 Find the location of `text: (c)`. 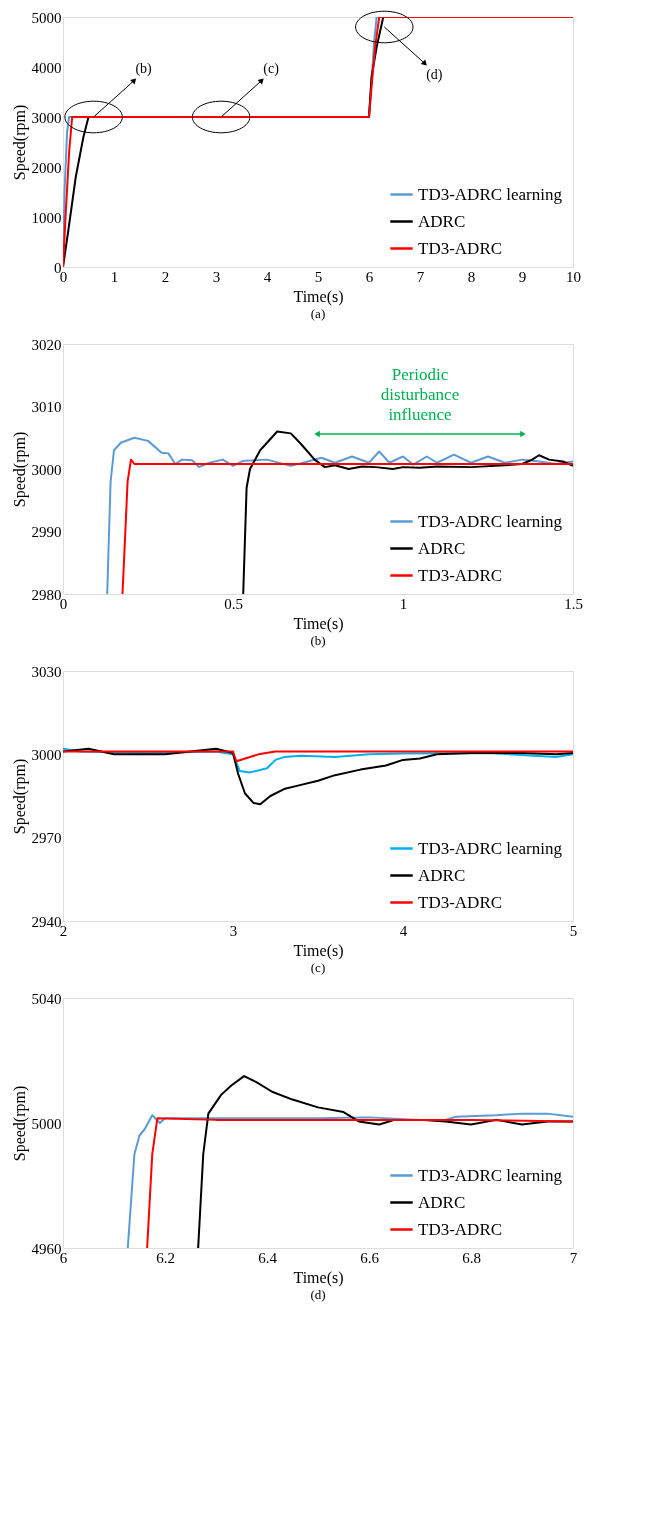

text: (c) is located at coordinates (318, 967).